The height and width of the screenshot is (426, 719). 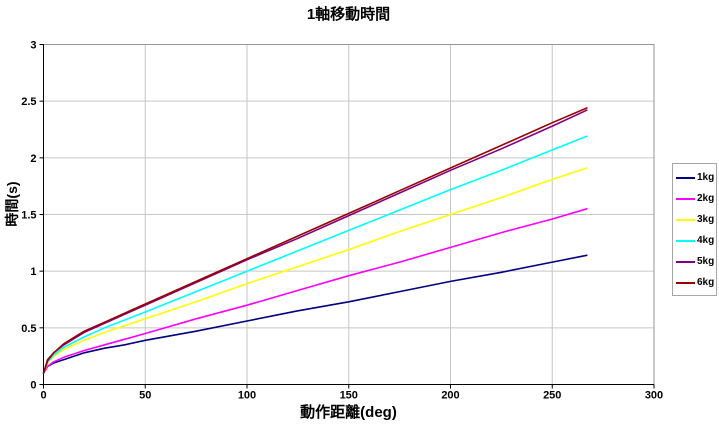 I want to click on legend-item-3kg: 3kg, so click(x=694, y=219).